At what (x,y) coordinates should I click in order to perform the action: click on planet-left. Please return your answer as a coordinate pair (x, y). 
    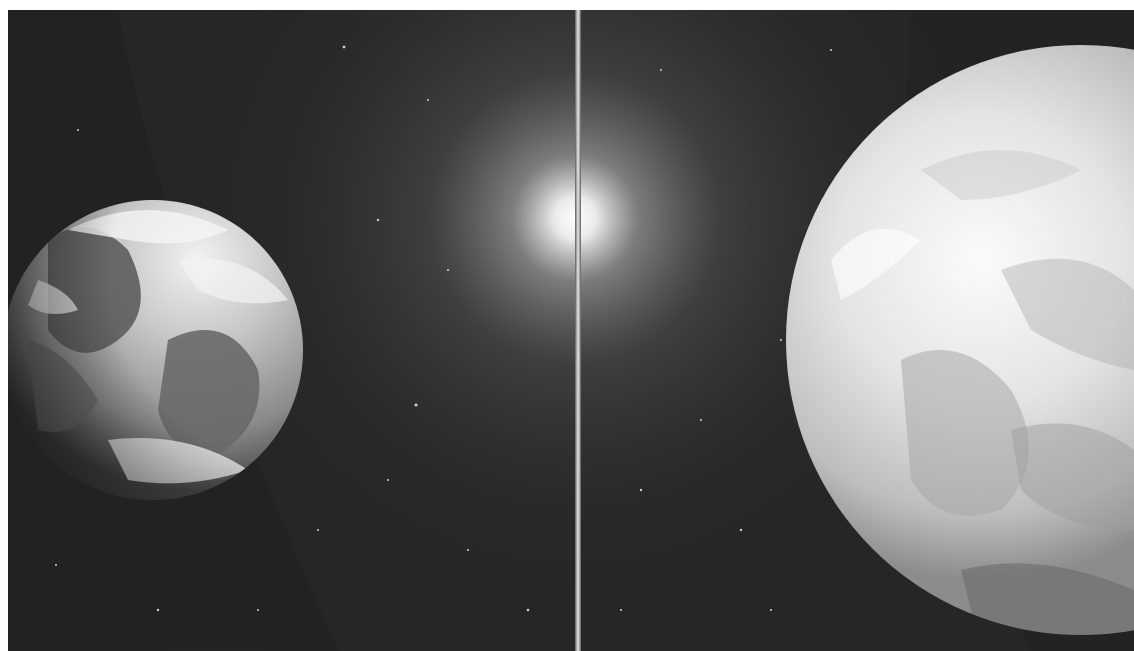
    Looking at the image, I should click on (155, 350).